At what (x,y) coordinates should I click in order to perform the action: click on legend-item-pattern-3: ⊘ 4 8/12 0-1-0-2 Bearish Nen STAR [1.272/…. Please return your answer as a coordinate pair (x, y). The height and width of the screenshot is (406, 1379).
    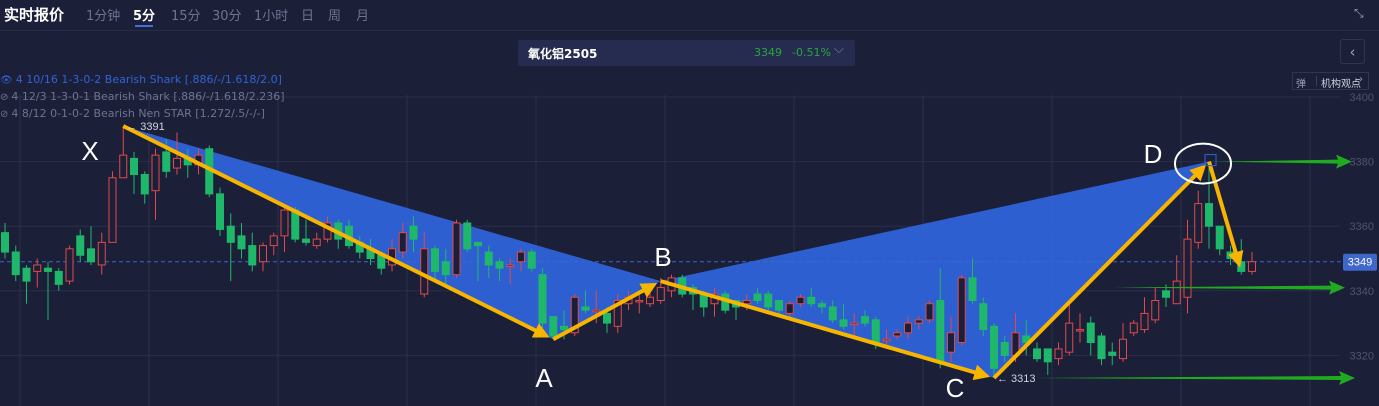
    Looking at the image, I should click on (132, 113).